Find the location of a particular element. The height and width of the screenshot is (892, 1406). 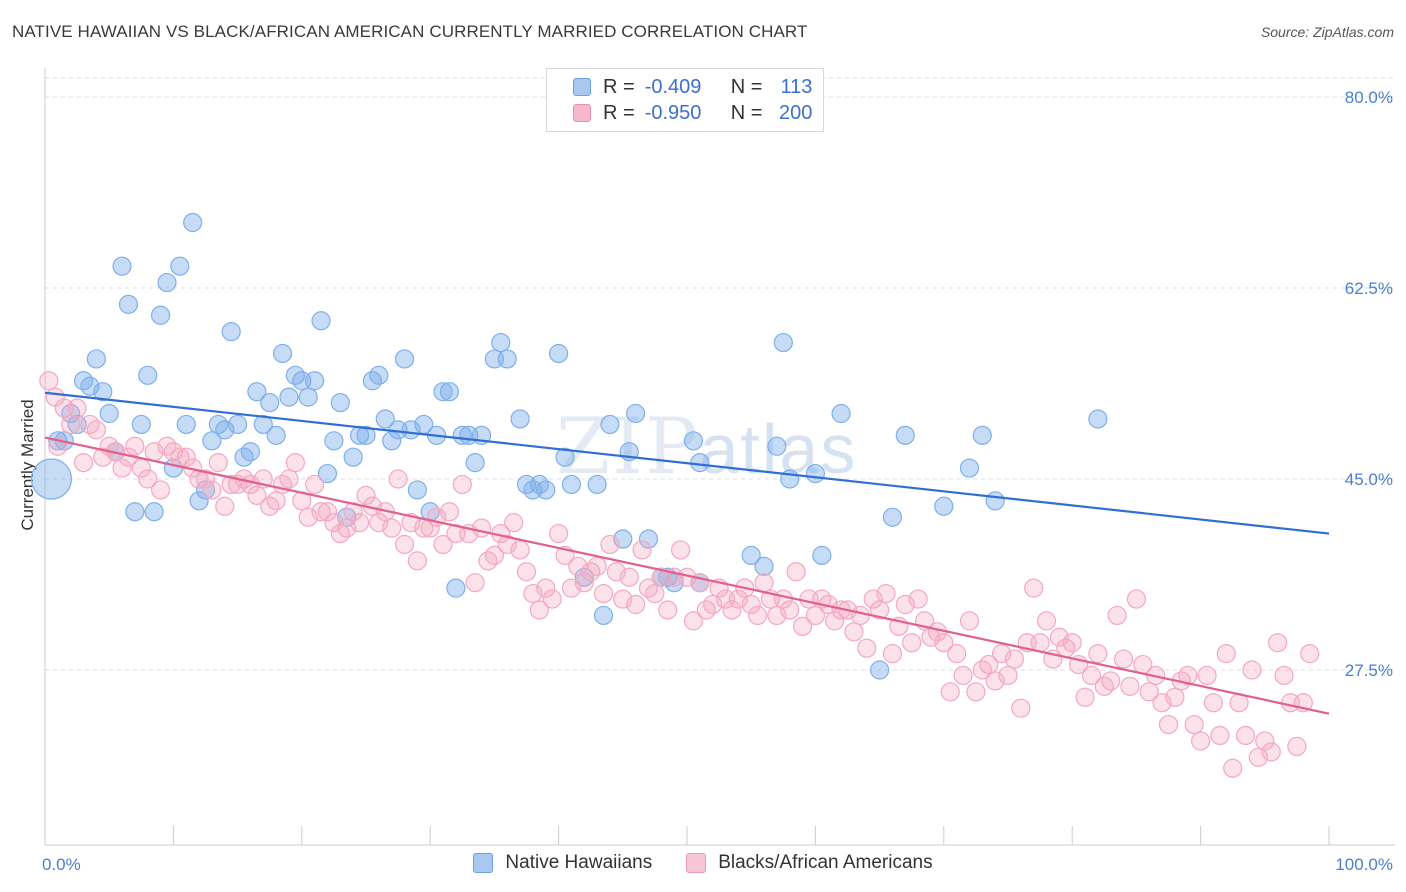

correlation-legend: R = -0.409 N = 113 R = -0.950 N = 200 is located at coordinates (685, 100).